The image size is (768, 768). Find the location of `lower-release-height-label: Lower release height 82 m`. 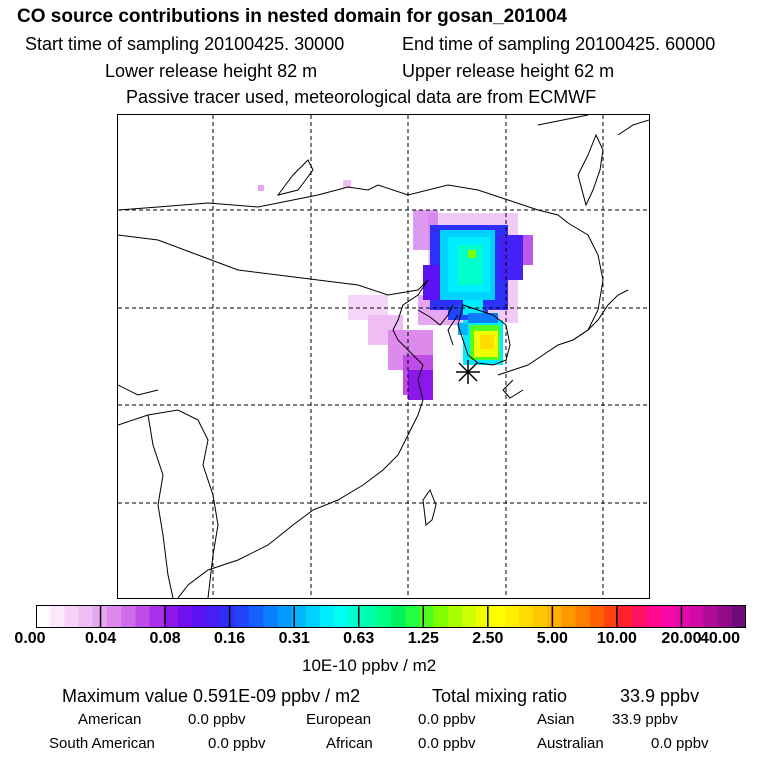

lower-release-height-label: Lower release height 82 m is located at coordinates (211, 71).